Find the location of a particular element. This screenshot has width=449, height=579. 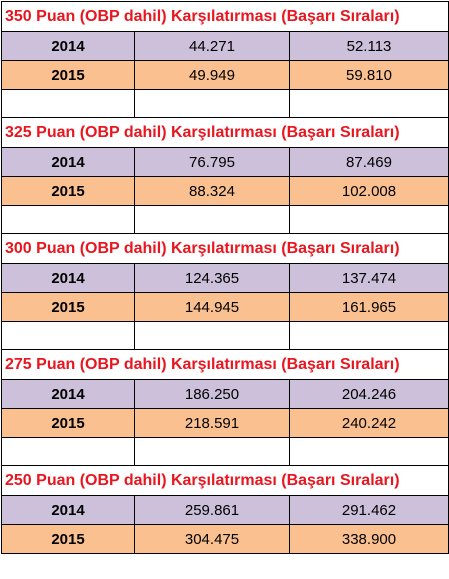

value-cell: 124.365 is located at coordinates (212, 278).